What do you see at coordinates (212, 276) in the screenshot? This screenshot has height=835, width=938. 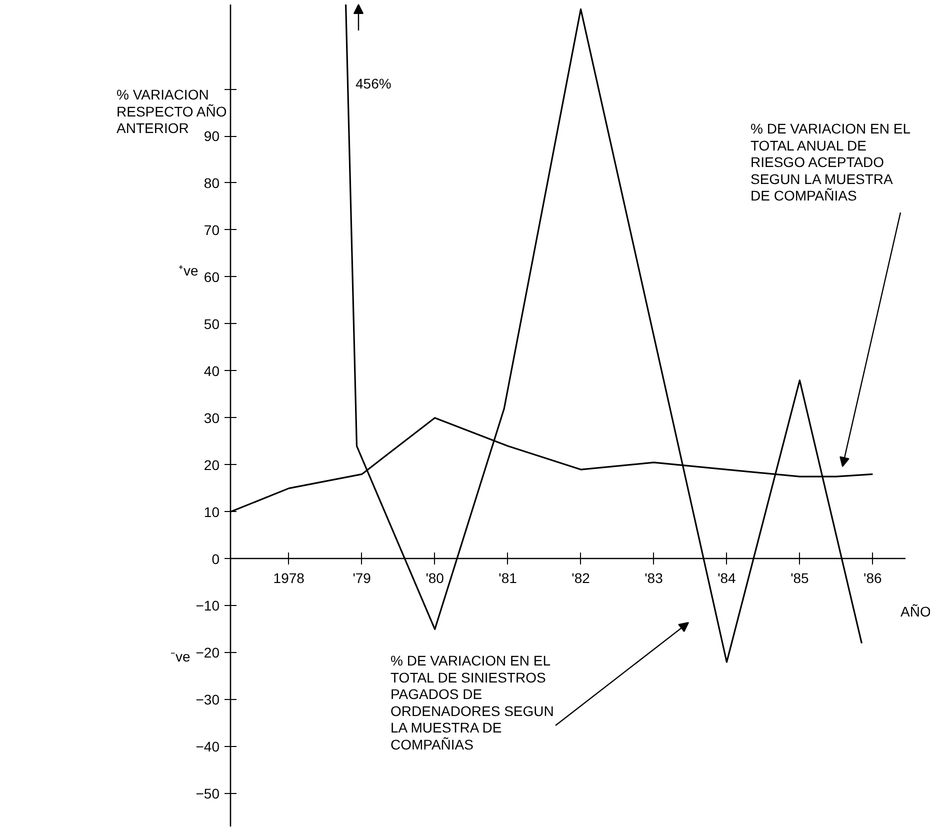 I see `y-tick-label: 60` at bounding box center [212, 276].